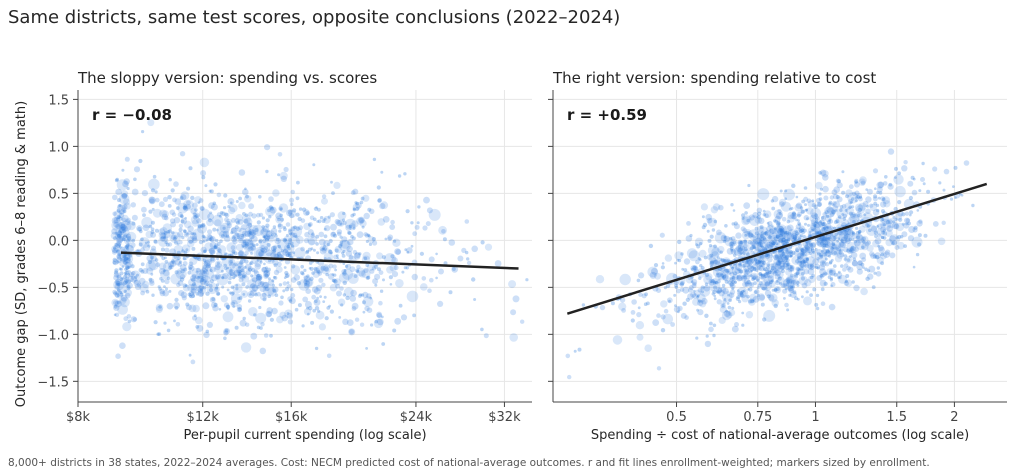 The height and width of the screenshot is (474, 1023). Describe the element at coordinates (58, 194) in the screenshot. I see `y-tick-label: 0.5` at that location.